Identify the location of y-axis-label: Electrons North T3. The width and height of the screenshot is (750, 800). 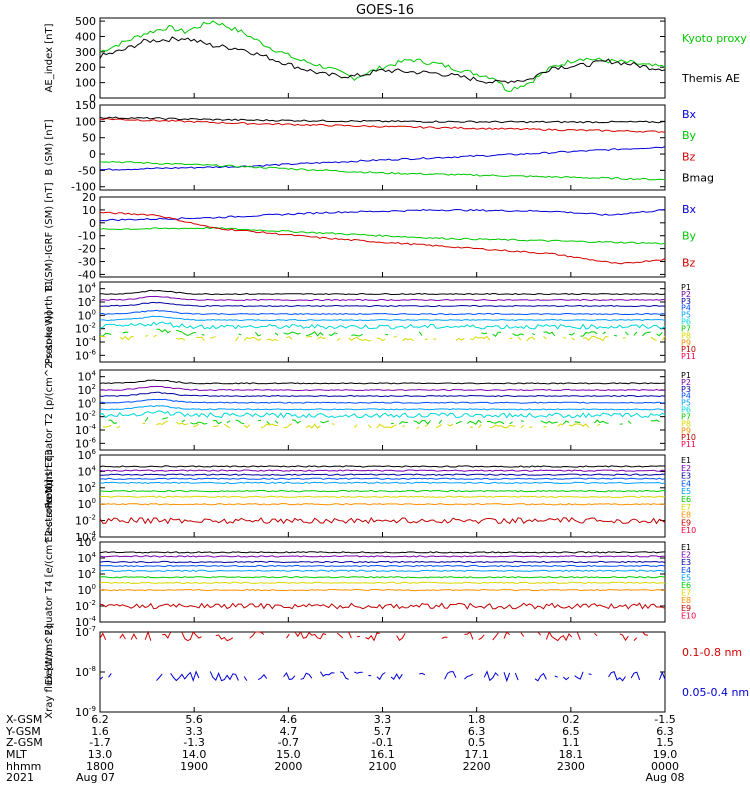
(49, 495).